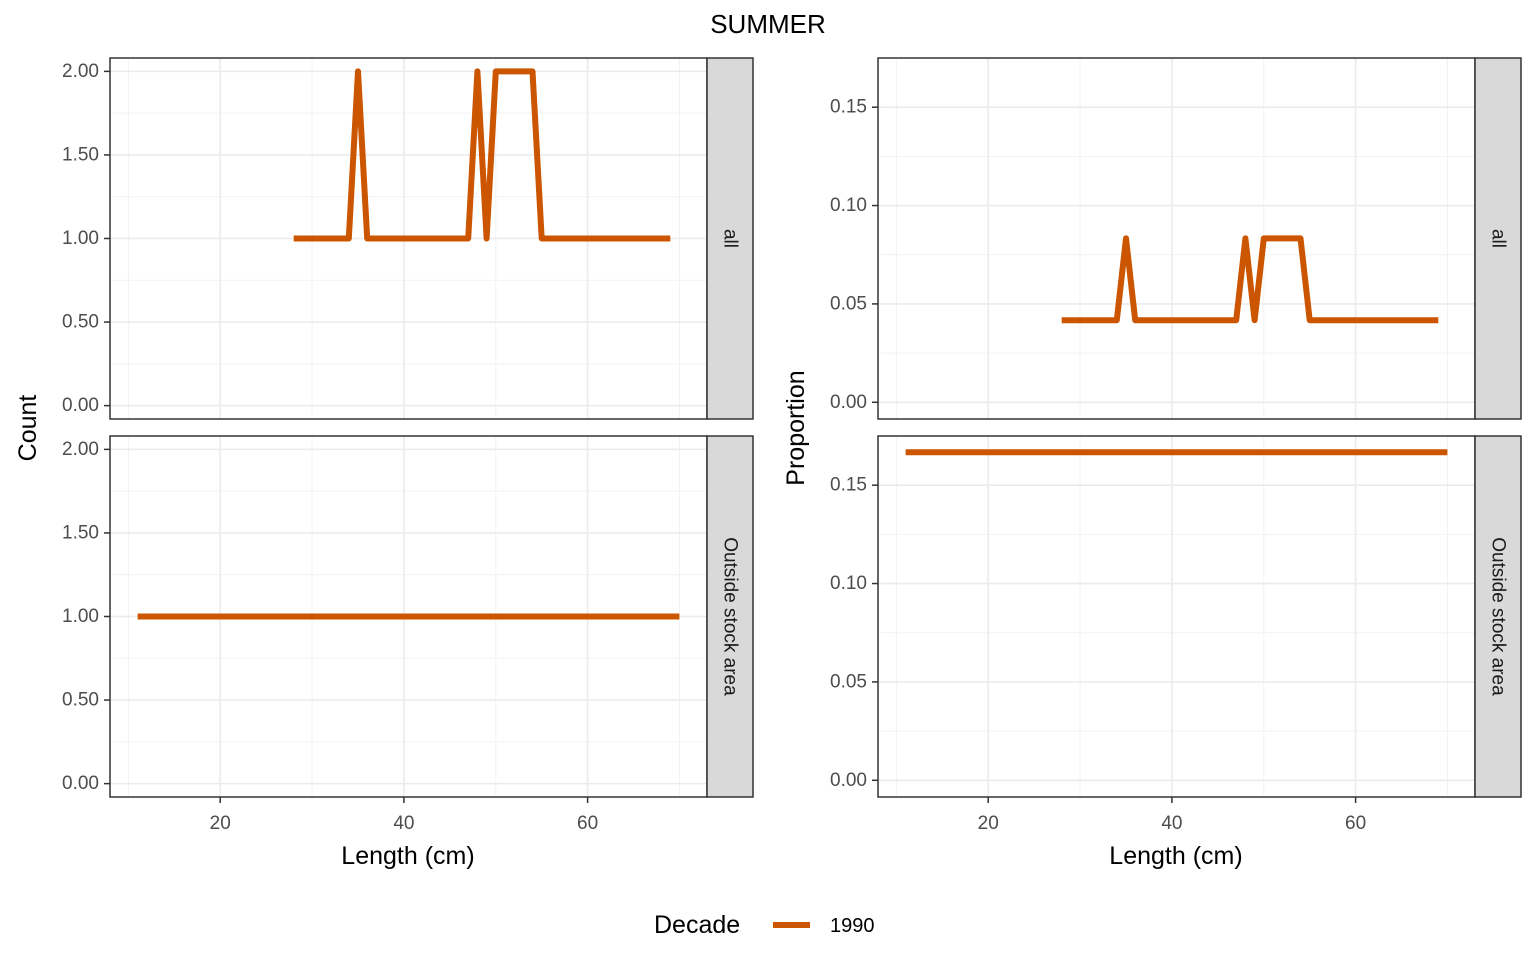 The width and height of the screenshot is (1536, 960). I want to click on legend: Decade 1990, so click(764, 925).